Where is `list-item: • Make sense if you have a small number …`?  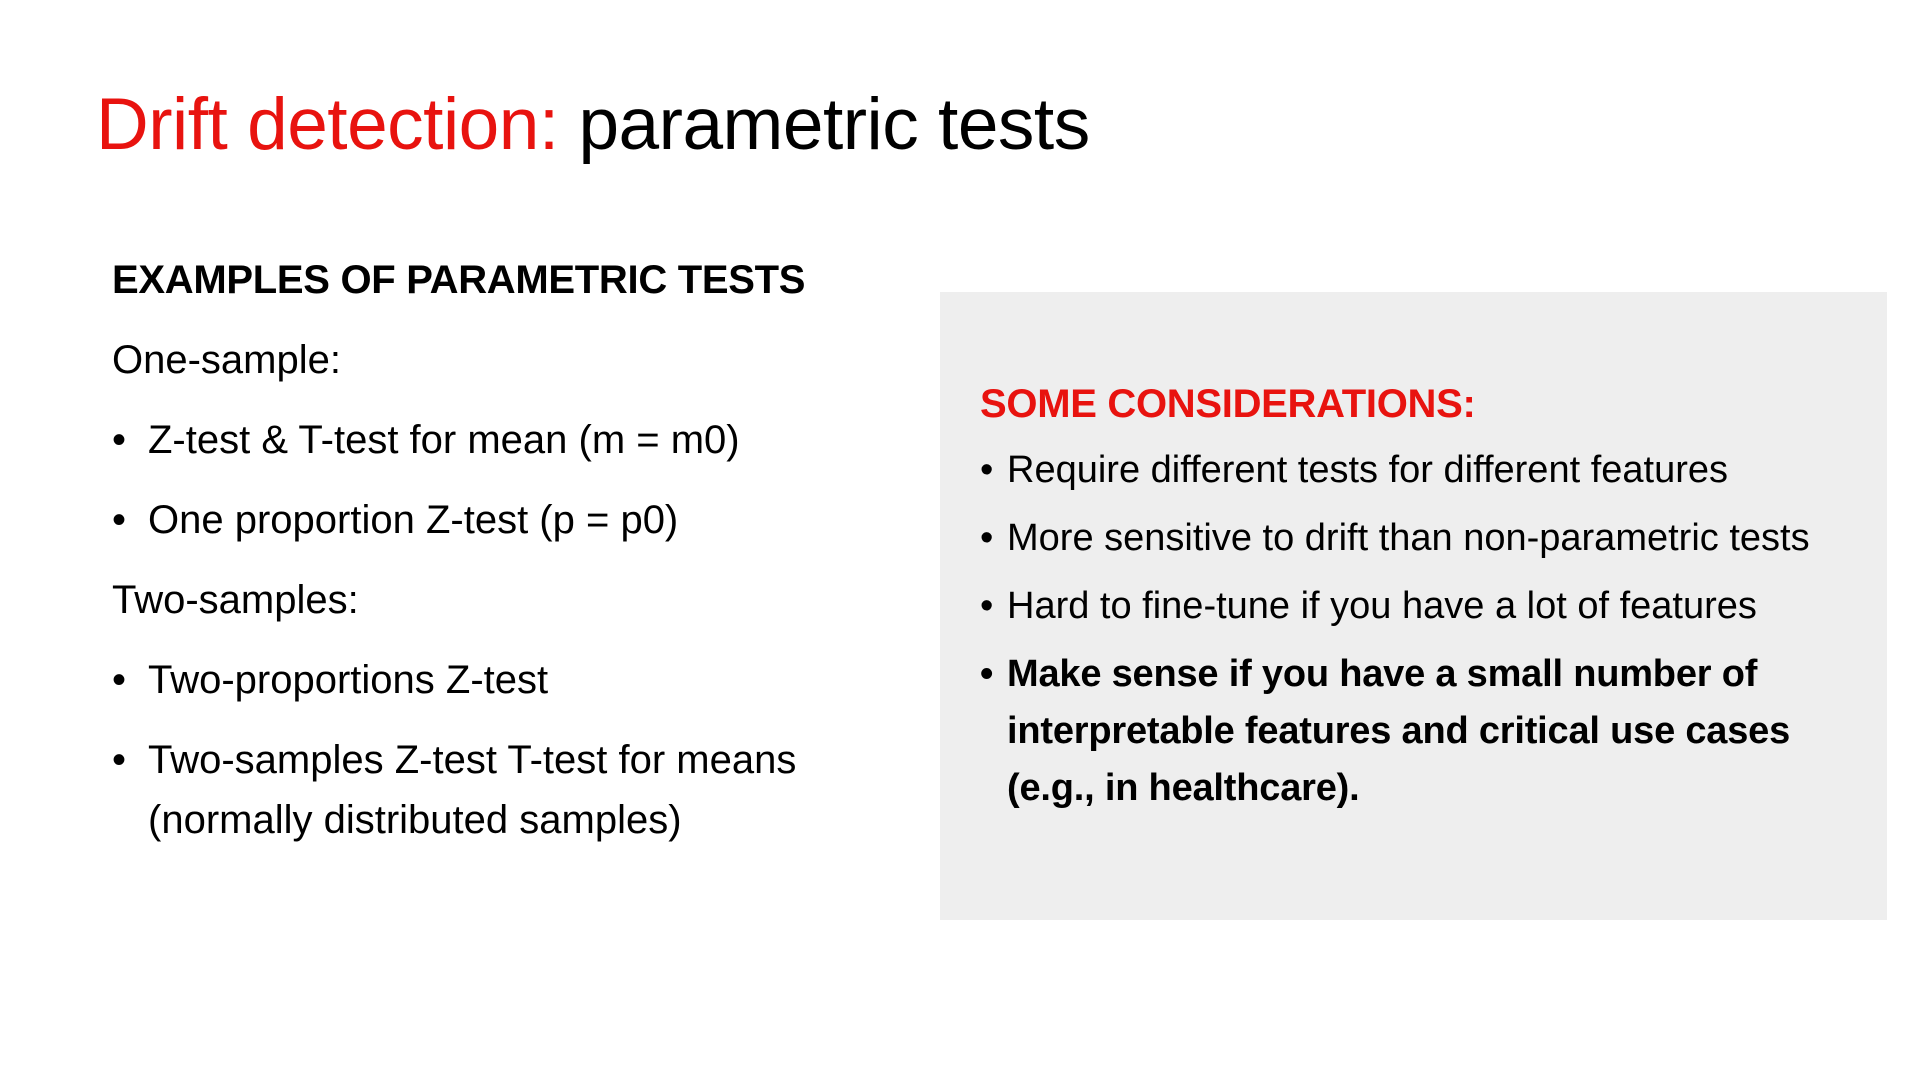
list-item: • Make sense if you have a small number … is located at coordinates (1425, 731).